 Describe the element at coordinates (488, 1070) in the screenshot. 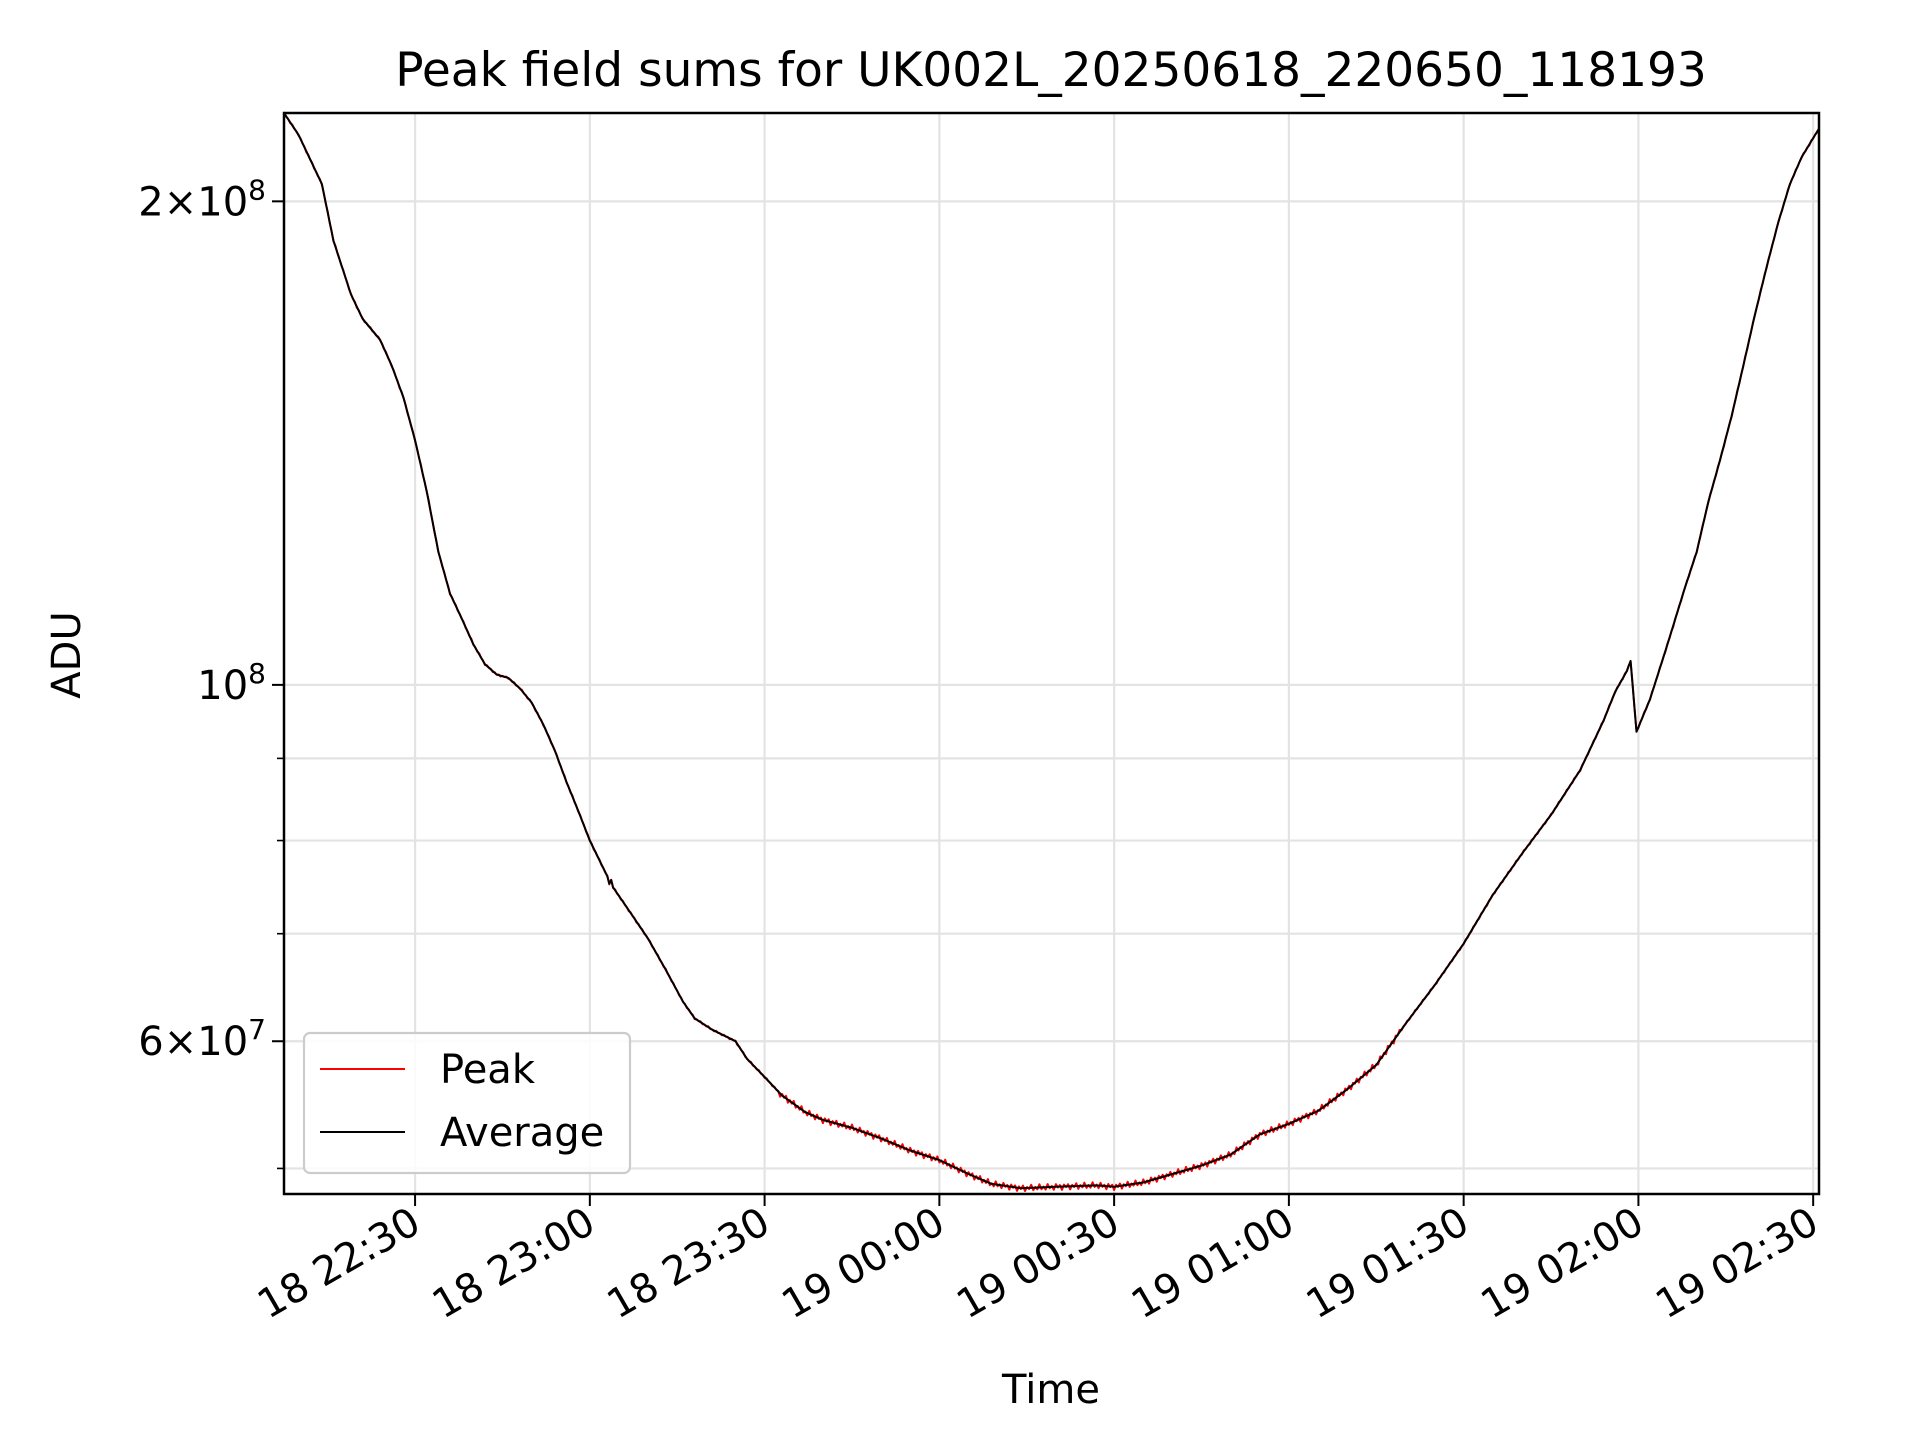

I see `legend-label-peak: Peak` at that location.